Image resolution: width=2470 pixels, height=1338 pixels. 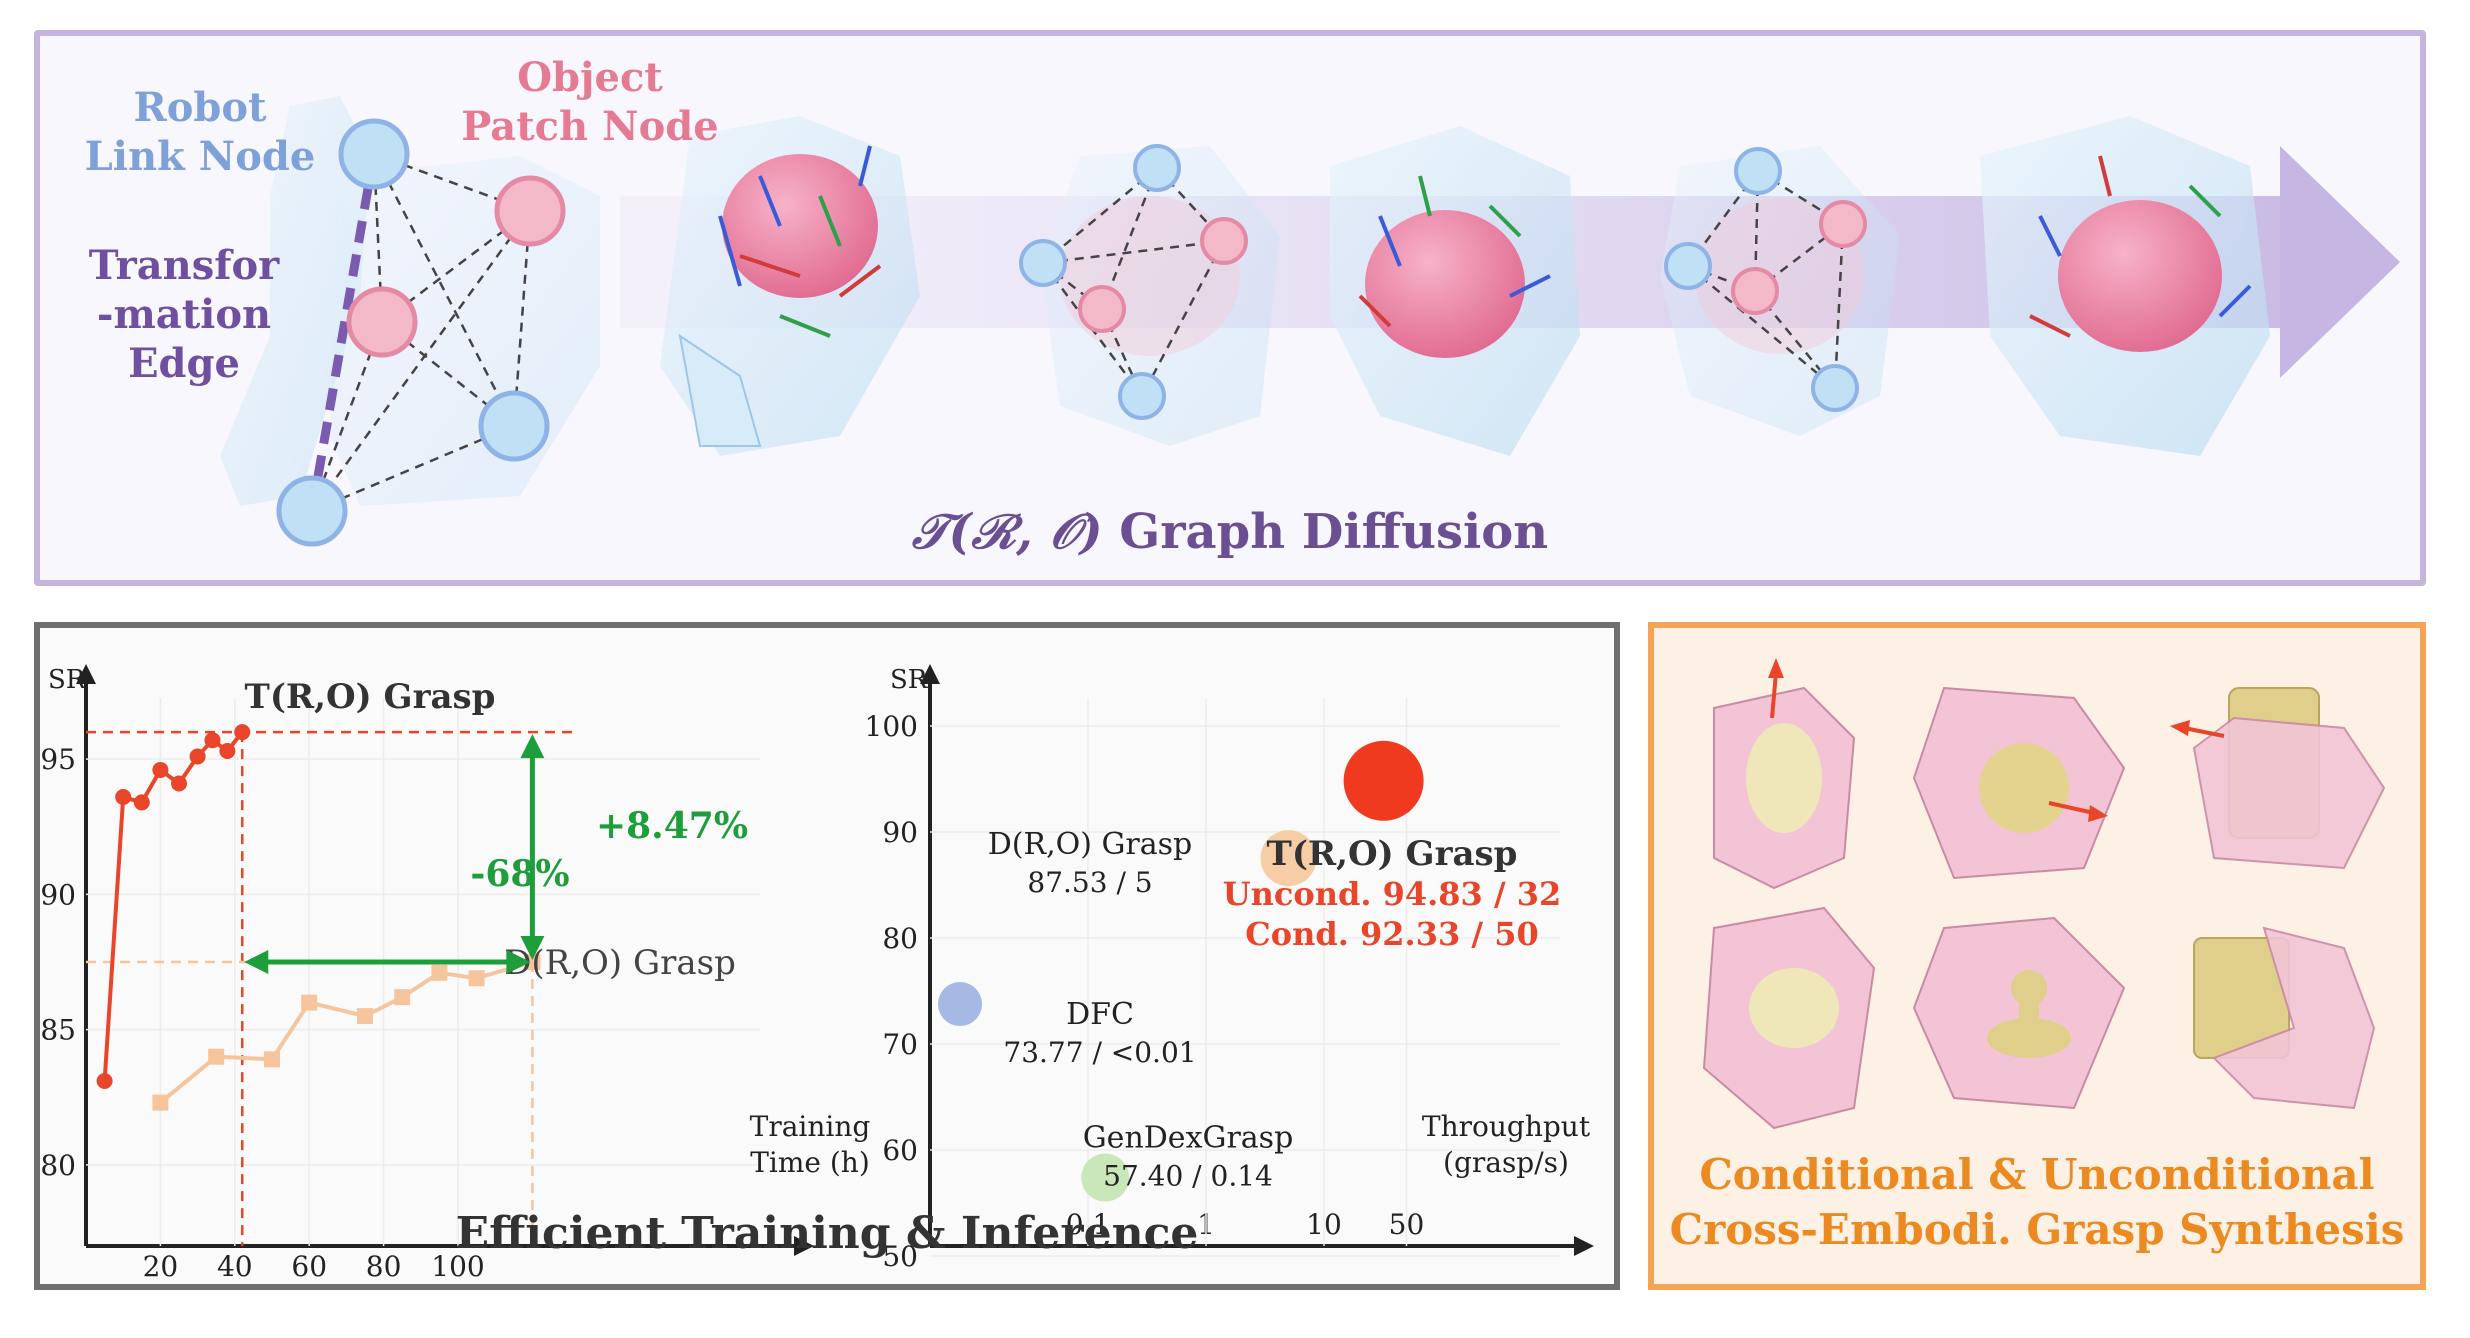 I want to click on transform-label-line2: -mation, so click(x=184, y=314).